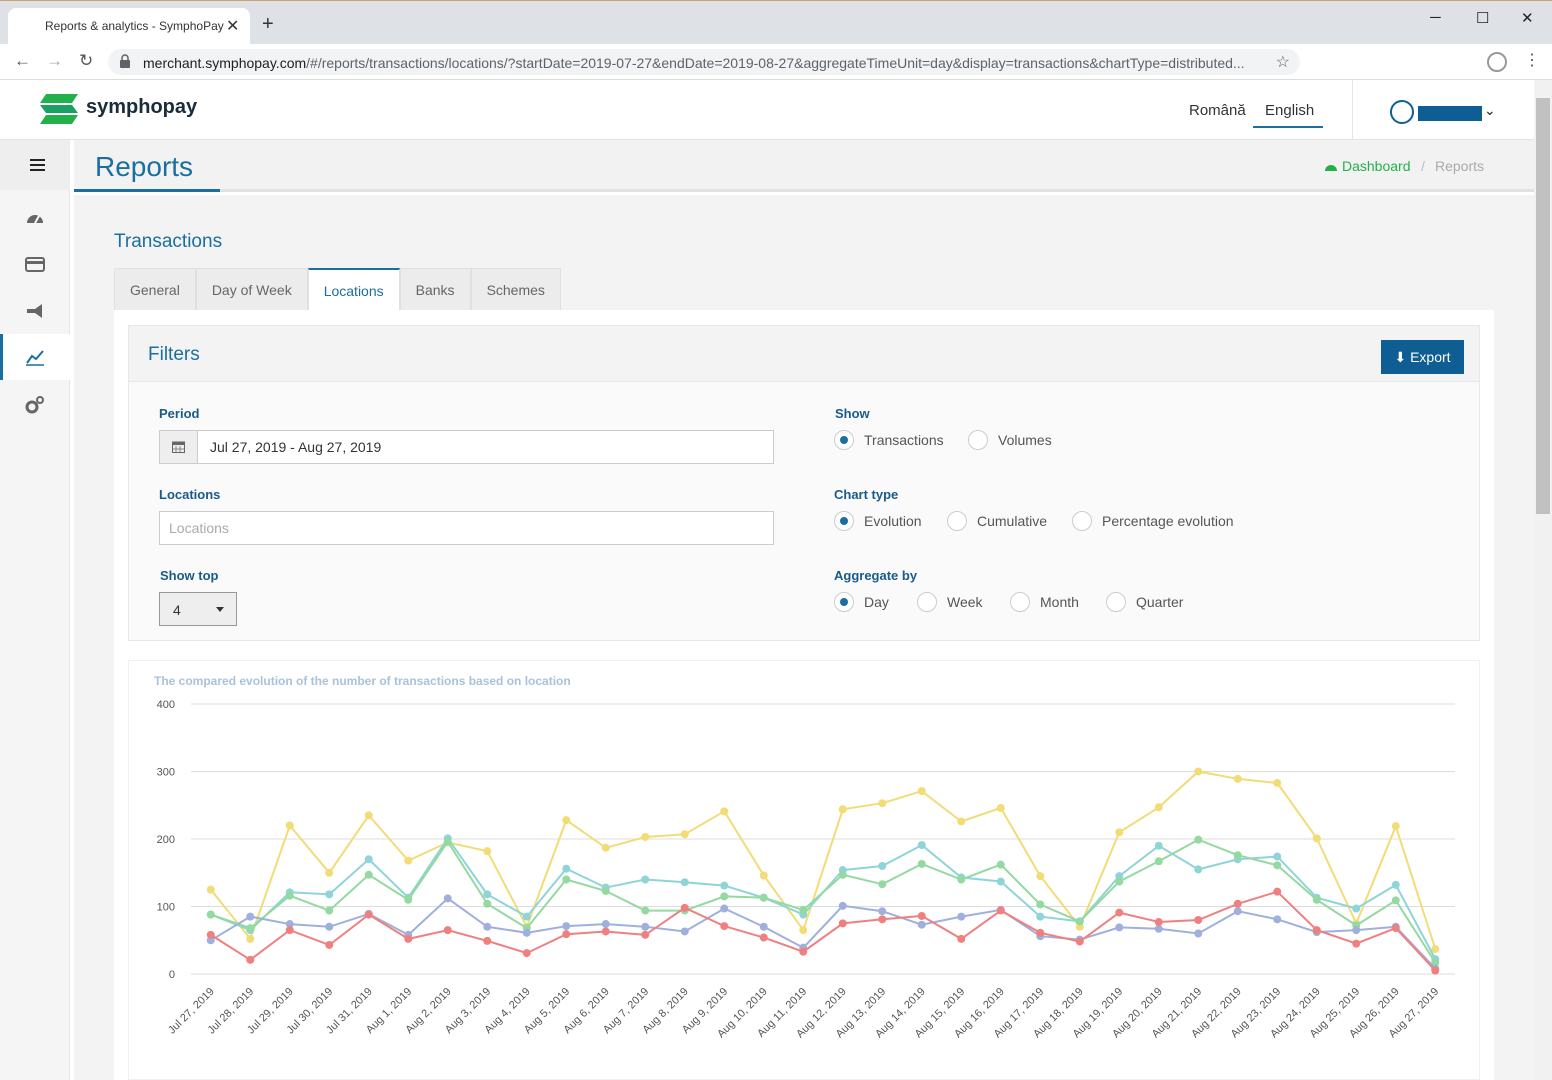 The width and height of the screenshot is (1552, 1080). Describe the element at coordinates (353, 289) in the screenshot. I see `tab-locations: Locations` at that location.